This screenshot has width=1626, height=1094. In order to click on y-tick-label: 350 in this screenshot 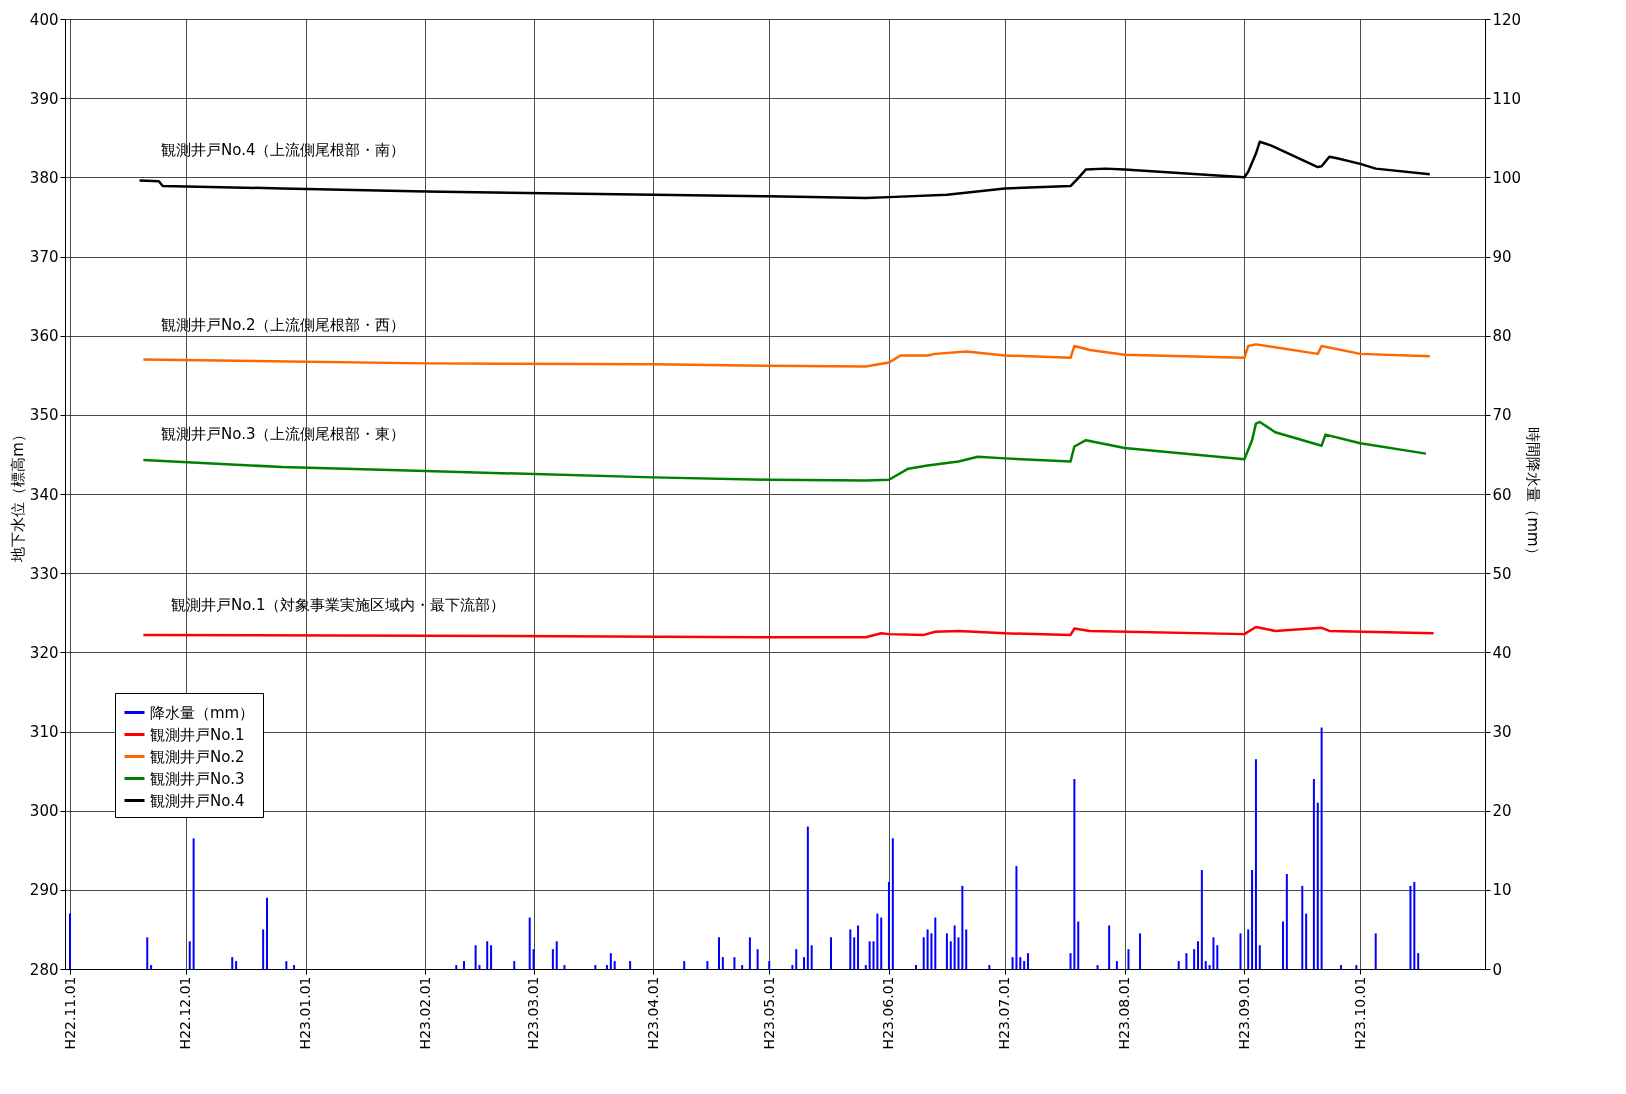, I will do `click(44, 415)`.